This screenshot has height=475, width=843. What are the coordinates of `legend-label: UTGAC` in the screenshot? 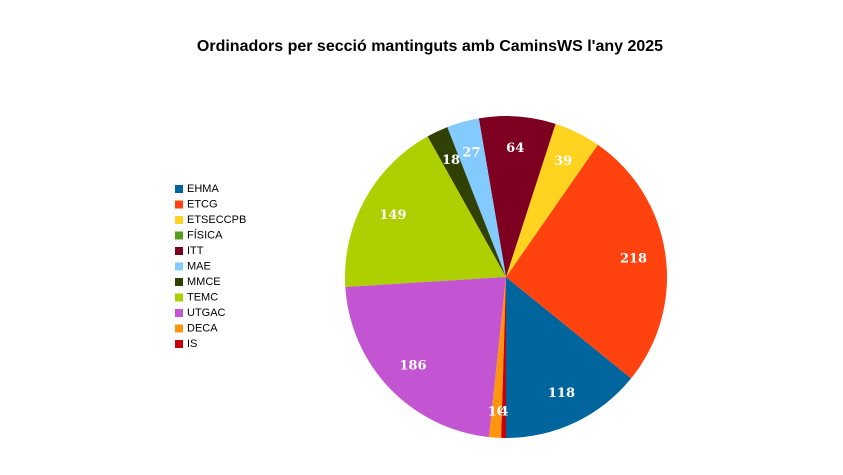 It's located at (206, 313).